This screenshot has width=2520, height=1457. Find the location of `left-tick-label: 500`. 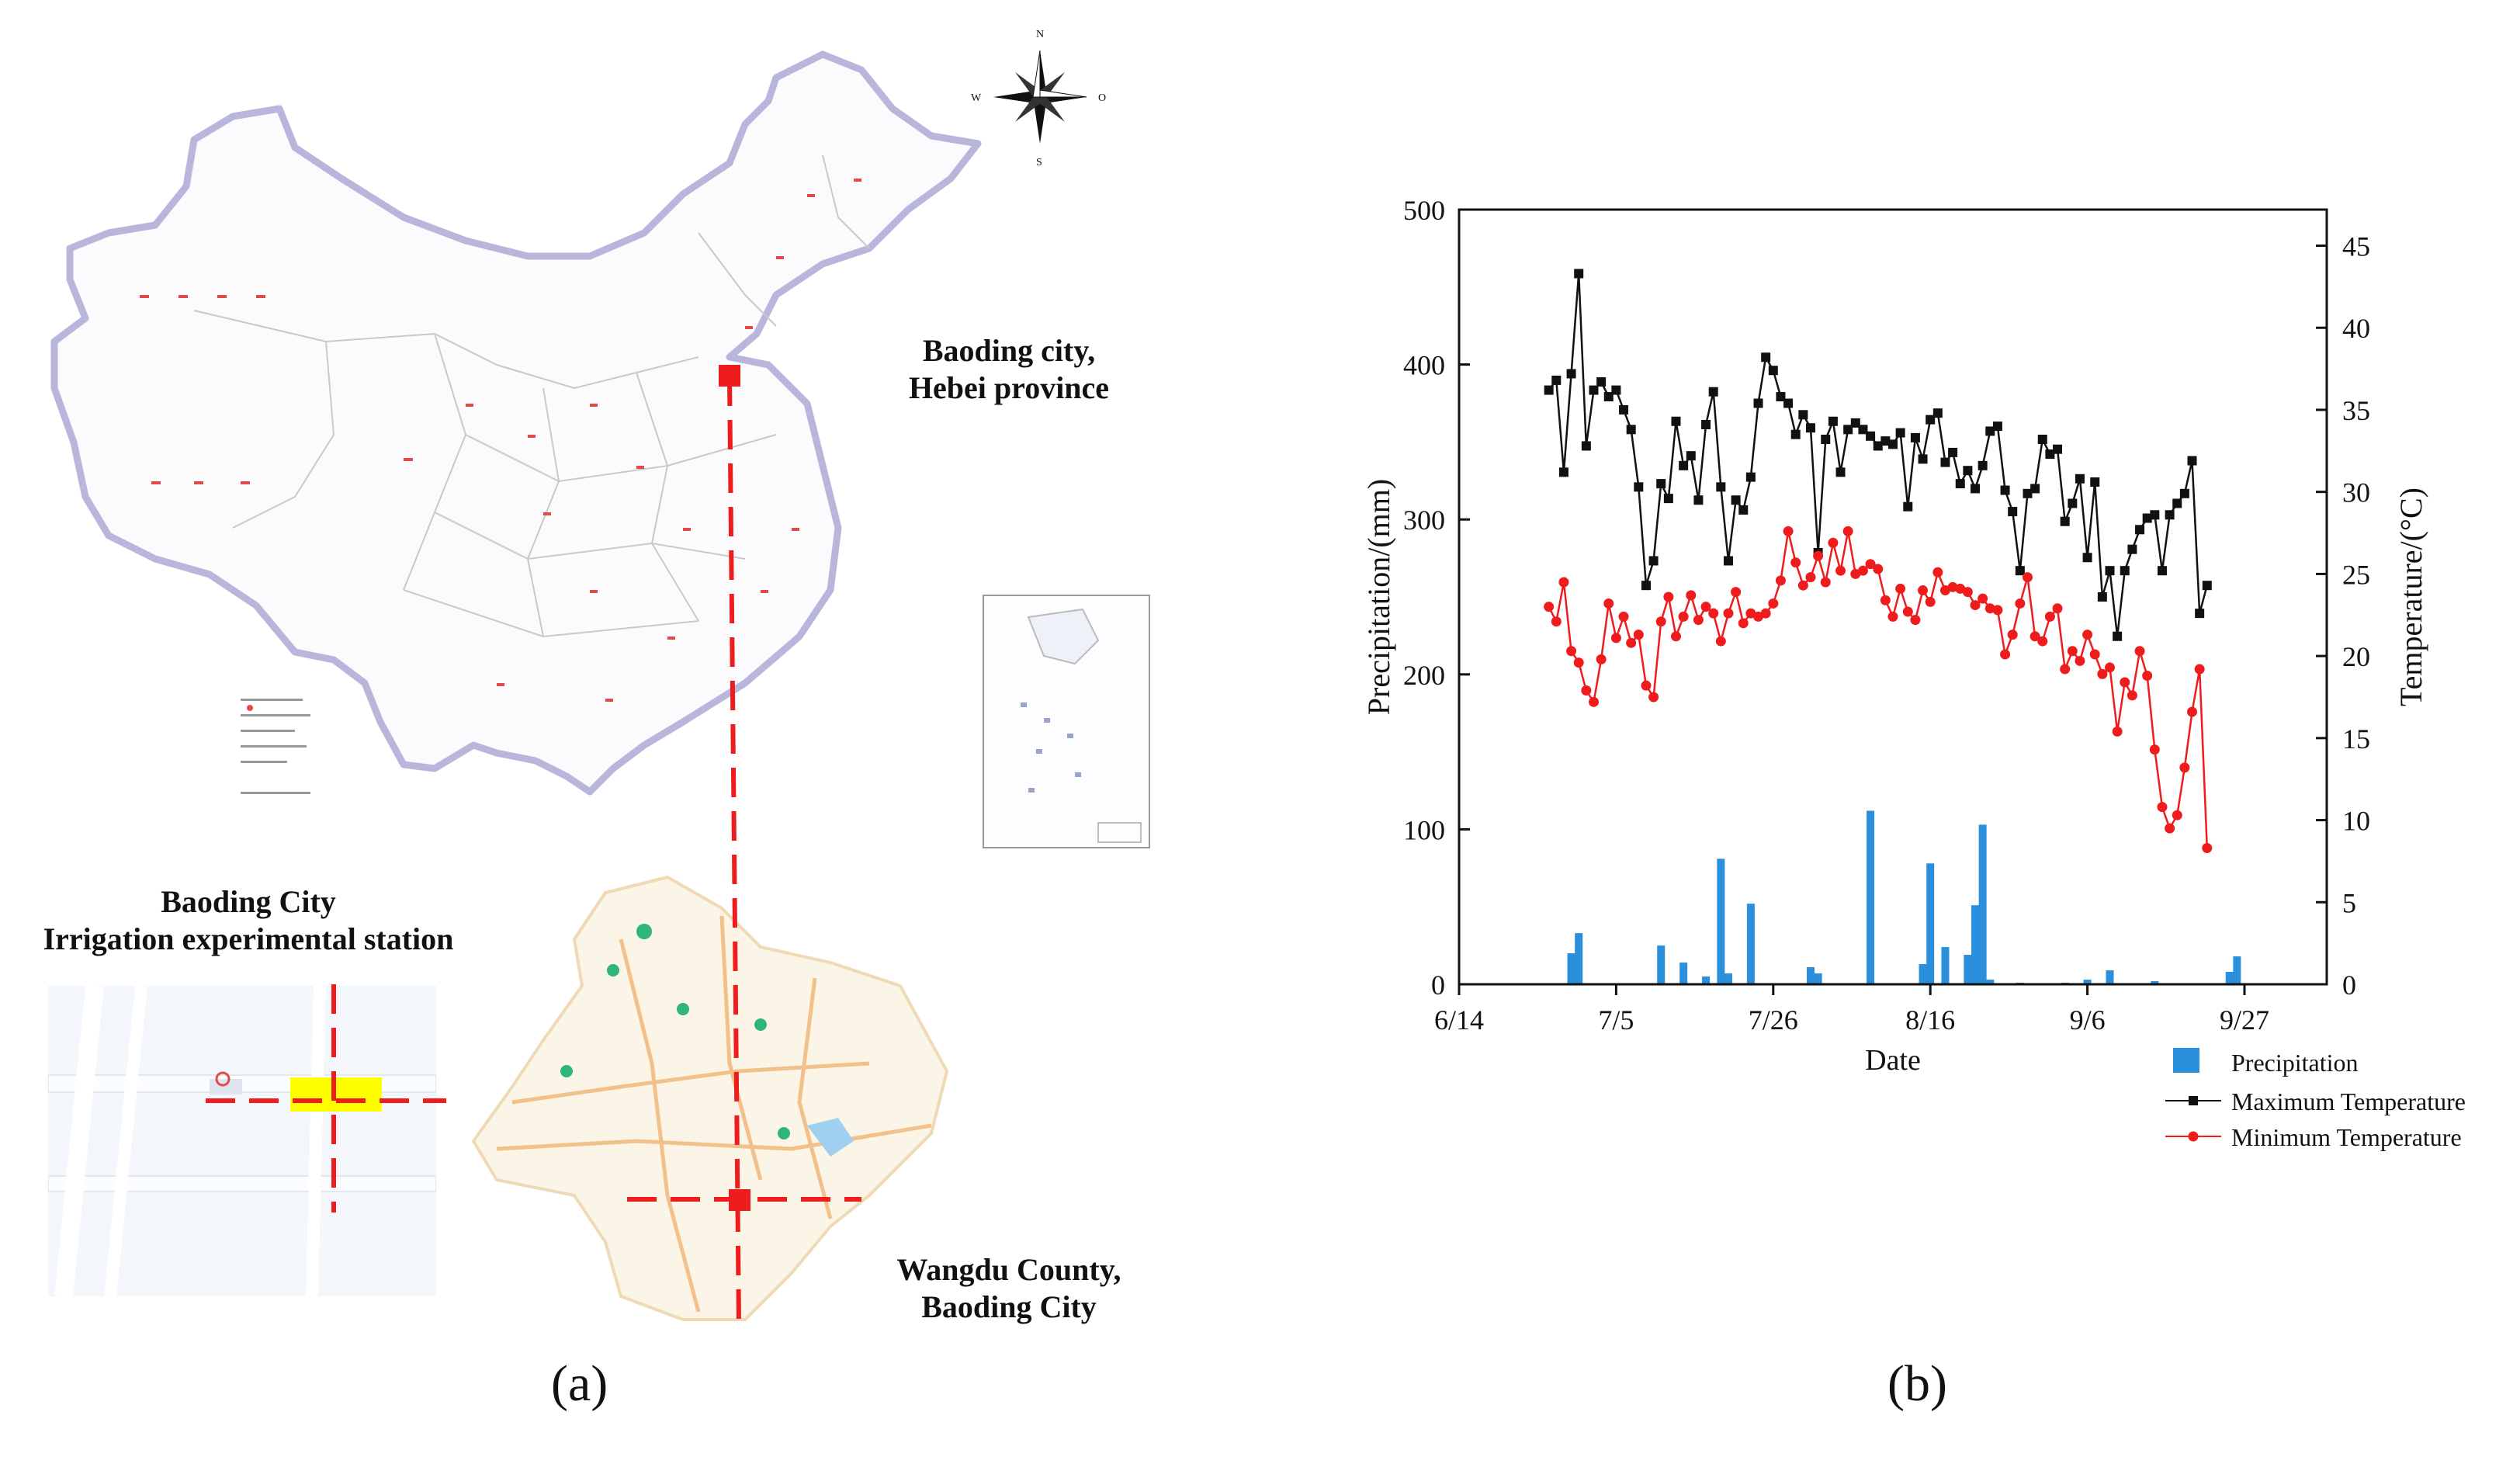

left-tick-label: 500 is located at coordinates (1424, 211).